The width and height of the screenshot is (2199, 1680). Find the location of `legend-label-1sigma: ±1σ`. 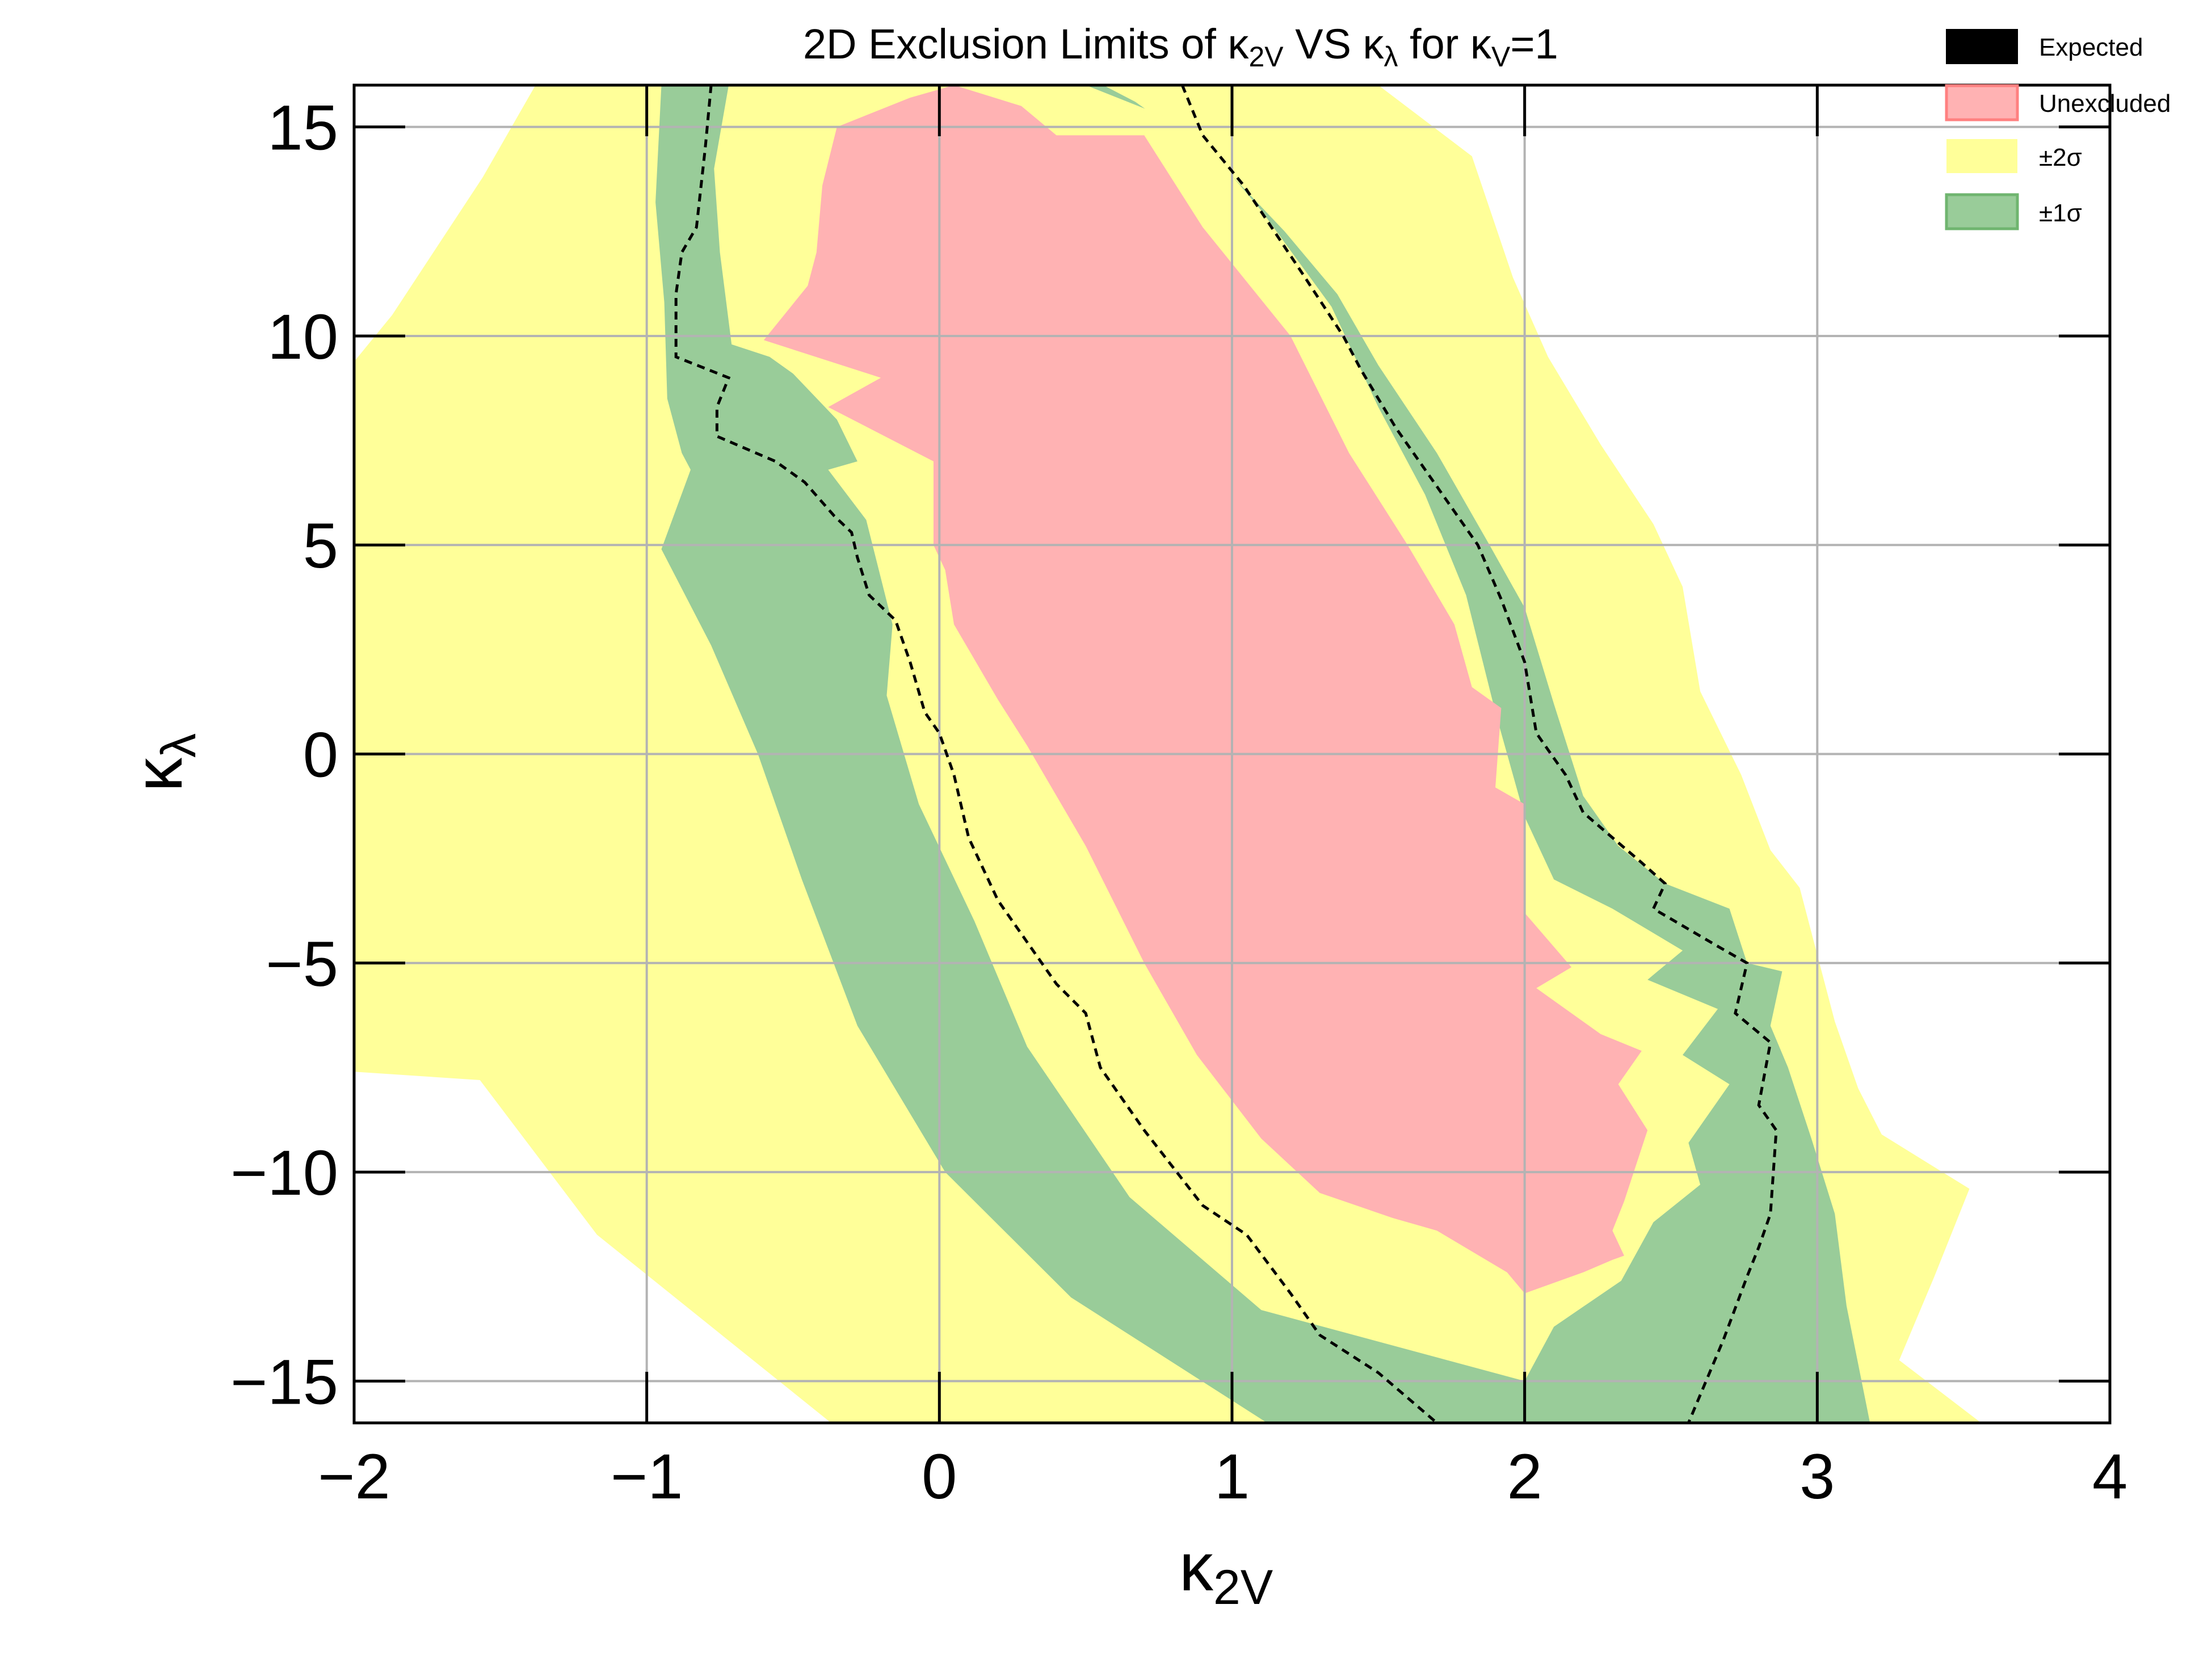

legend-label-1sigma: ±1σ is located at coordinates (2060, 213).